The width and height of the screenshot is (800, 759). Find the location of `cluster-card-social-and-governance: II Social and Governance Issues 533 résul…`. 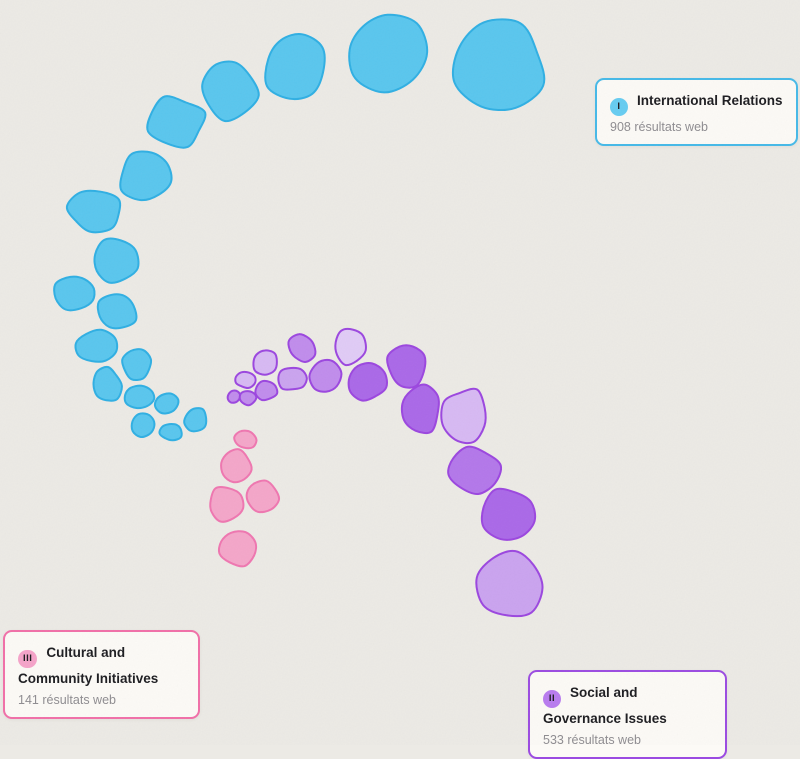

cluster-card-social-and-governance: II Social and Governance Issues 533 résul… is located at coordinates (627, 714).